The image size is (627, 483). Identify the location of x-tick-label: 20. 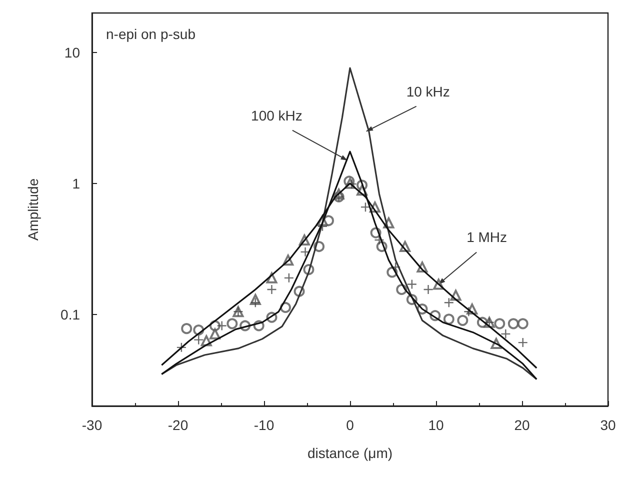
(522, 425).